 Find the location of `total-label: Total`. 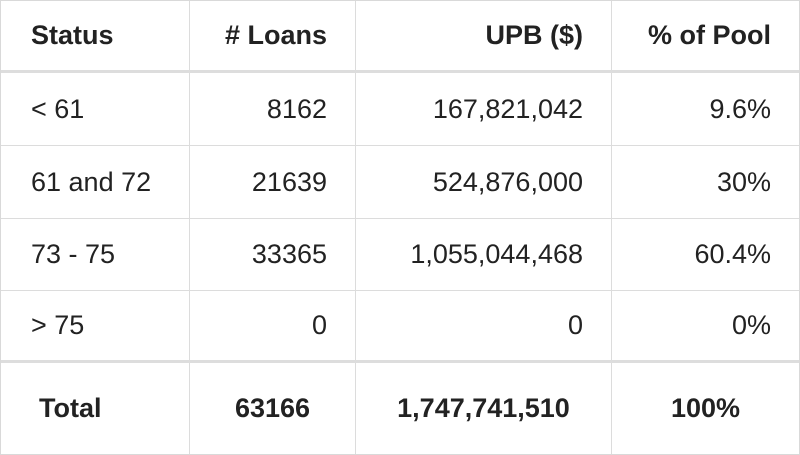

total-label: Total is located at coordinates (95, 408).